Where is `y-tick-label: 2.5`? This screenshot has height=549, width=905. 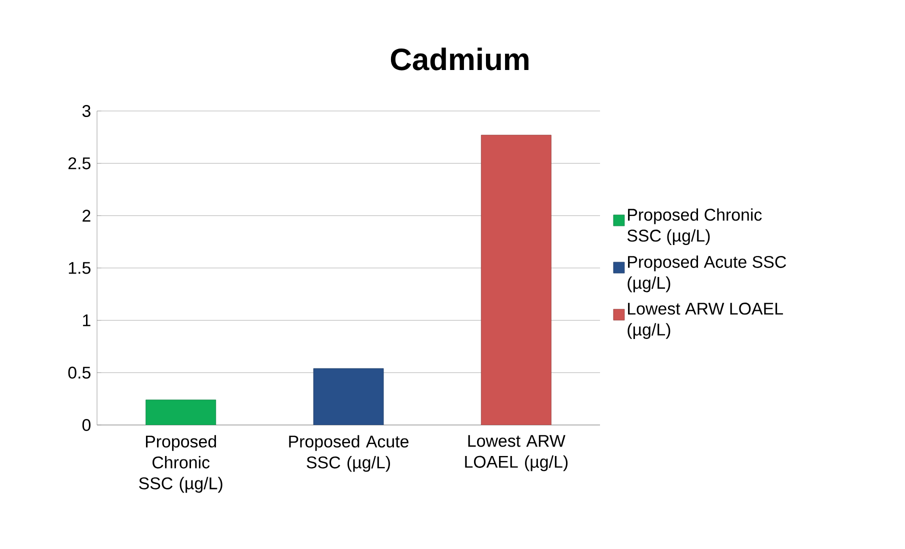
y-tick-label: 2.5 is located at coordinates (79, 163).